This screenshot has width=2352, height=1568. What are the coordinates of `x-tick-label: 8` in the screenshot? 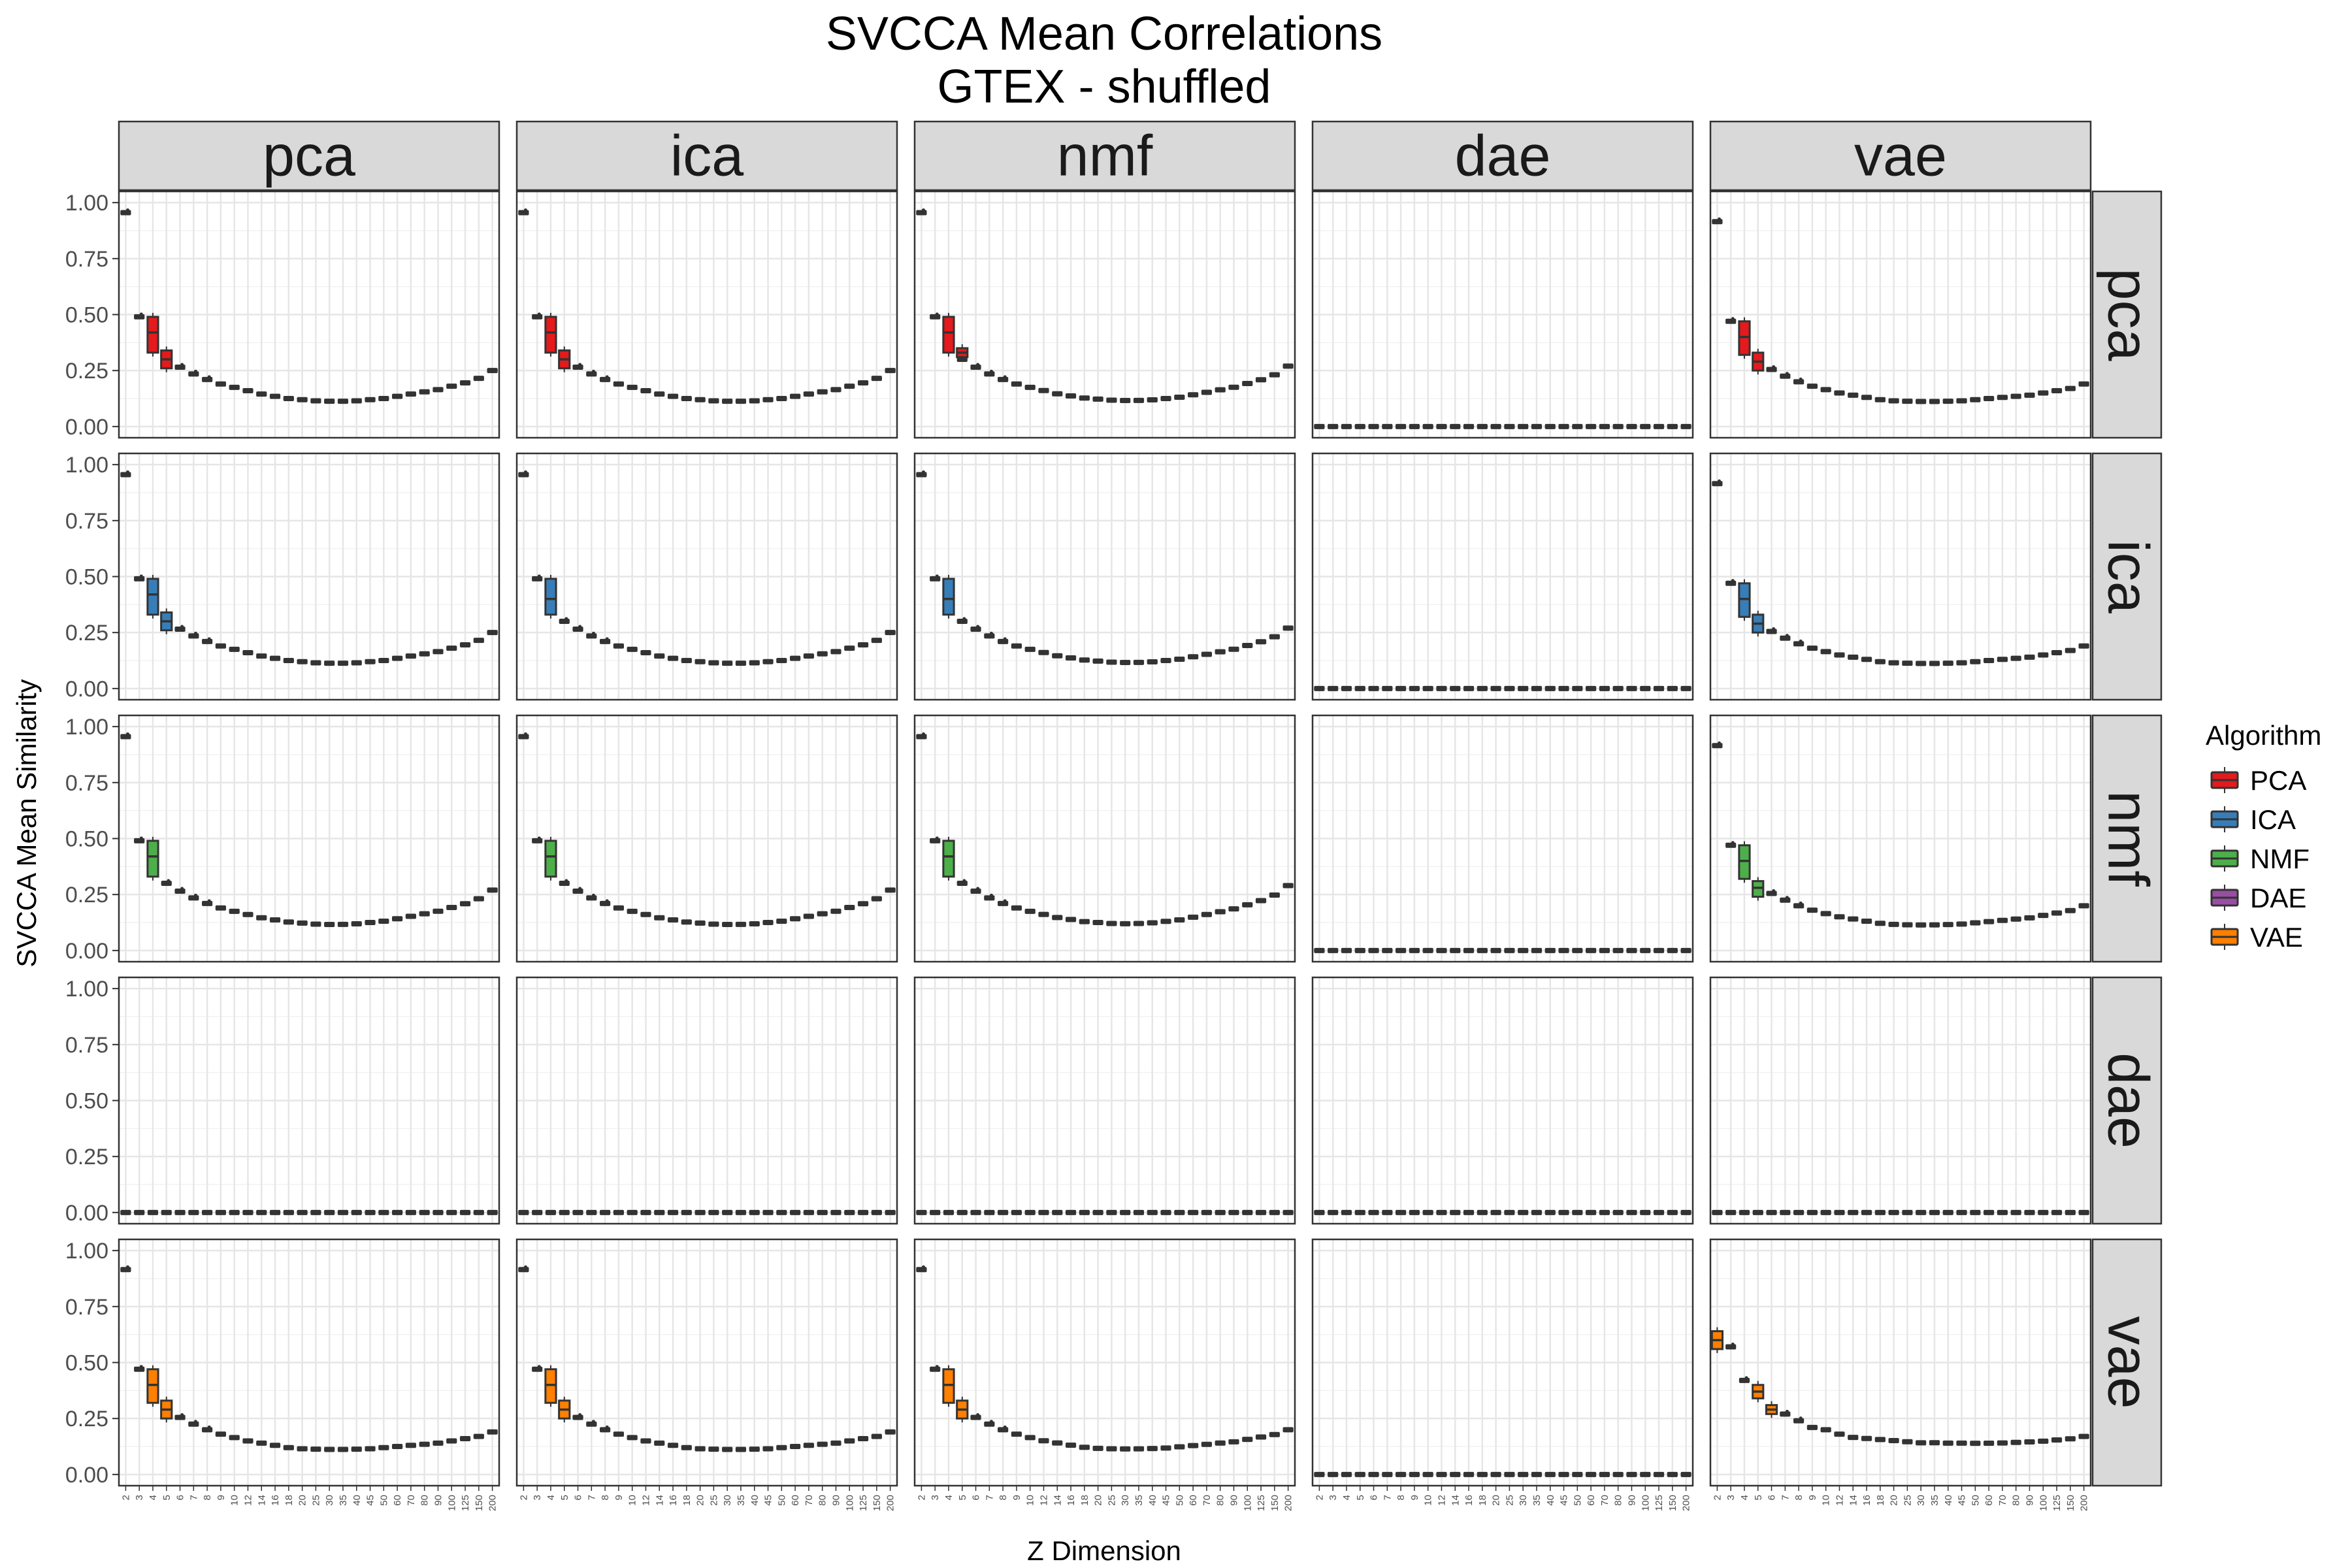 It's located at (1401, 1497).